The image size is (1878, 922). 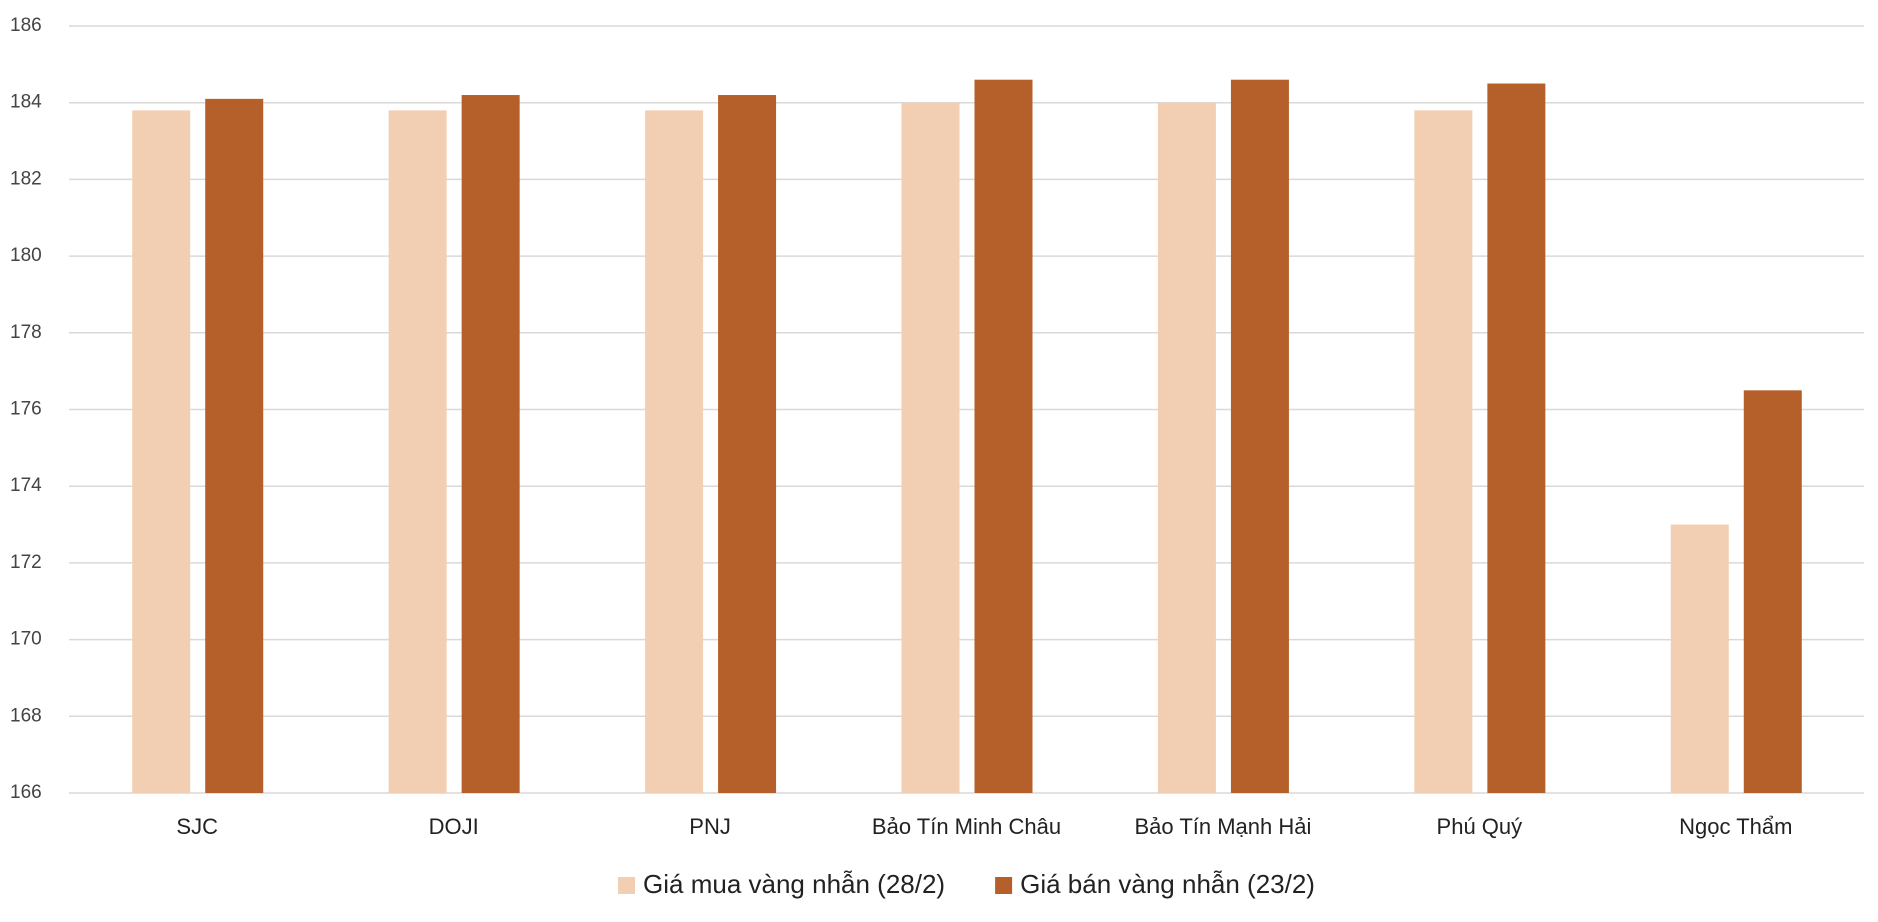 What do you see at coordinates (26, 639) in the screenshot?
I see `y-tick-label: 170` at bounding box center [26, 639].